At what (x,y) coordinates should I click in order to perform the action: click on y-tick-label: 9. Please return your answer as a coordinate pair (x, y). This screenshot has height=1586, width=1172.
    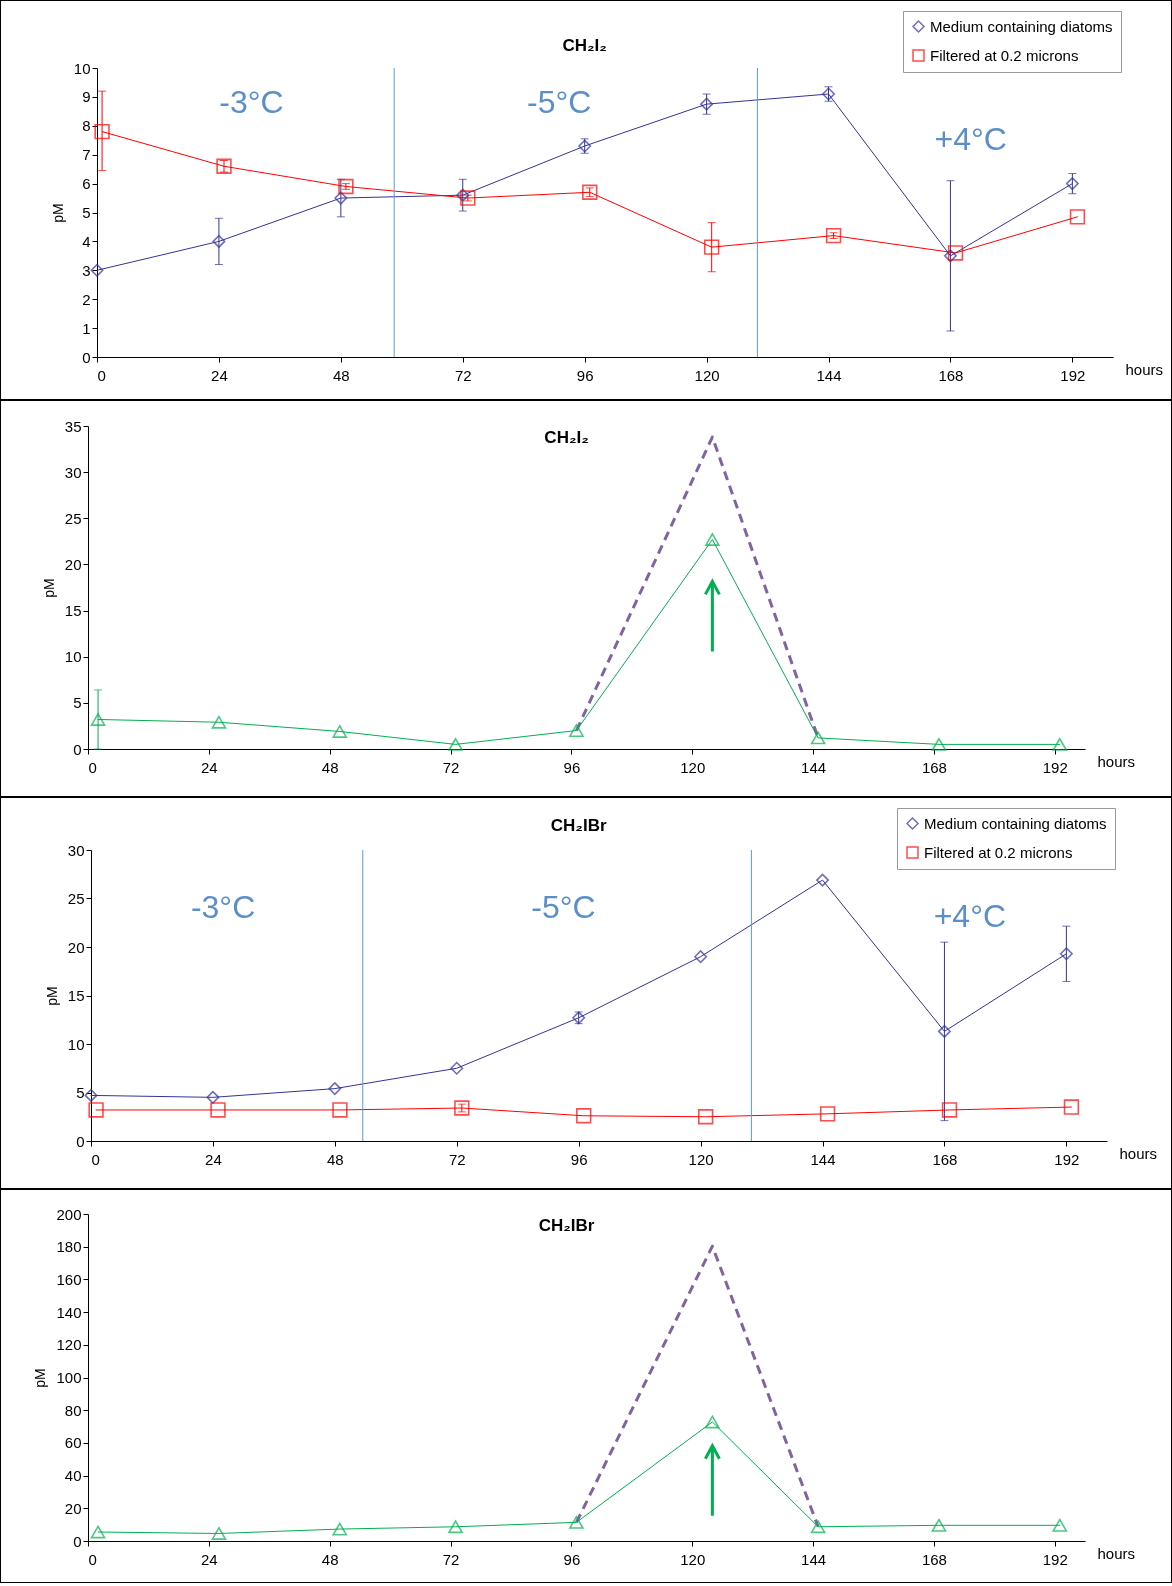
    Looking at the image, I should click on (86, 97).